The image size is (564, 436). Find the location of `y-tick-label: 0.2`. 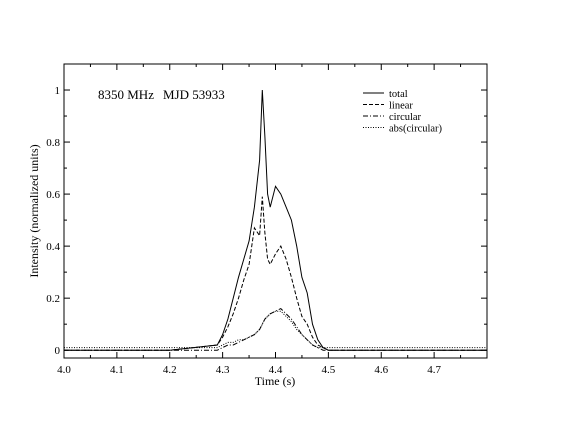

y-tick-label: 0.2 is located at coordinates (53, 299).